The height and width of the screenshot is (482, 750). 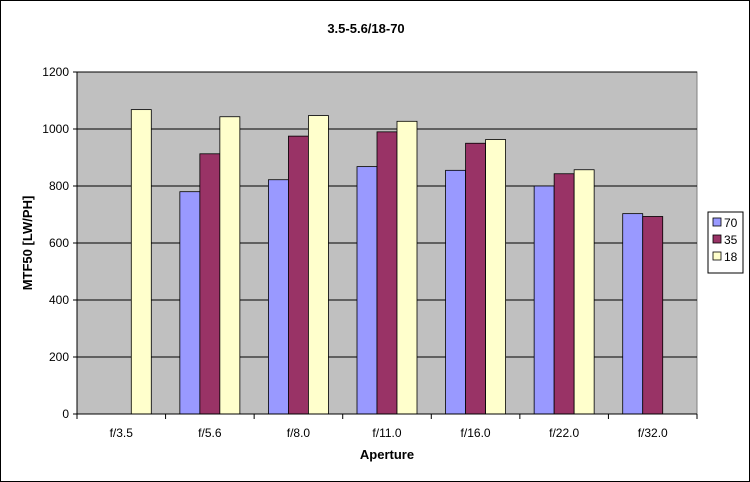 I want to click on legend-label-18: 18, so click(x=731, y=257).